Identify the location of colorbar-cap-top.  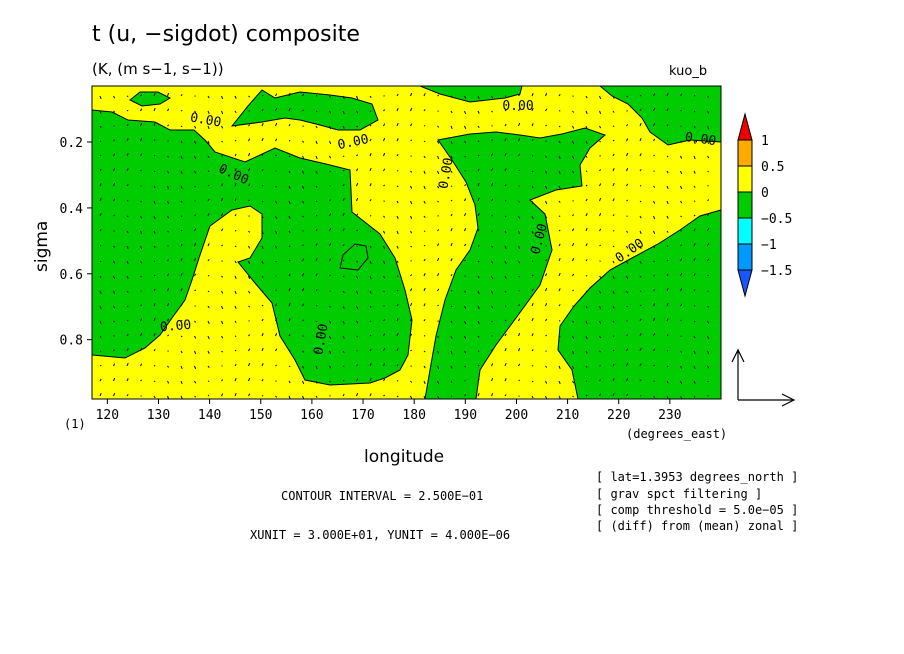
(745, 126).